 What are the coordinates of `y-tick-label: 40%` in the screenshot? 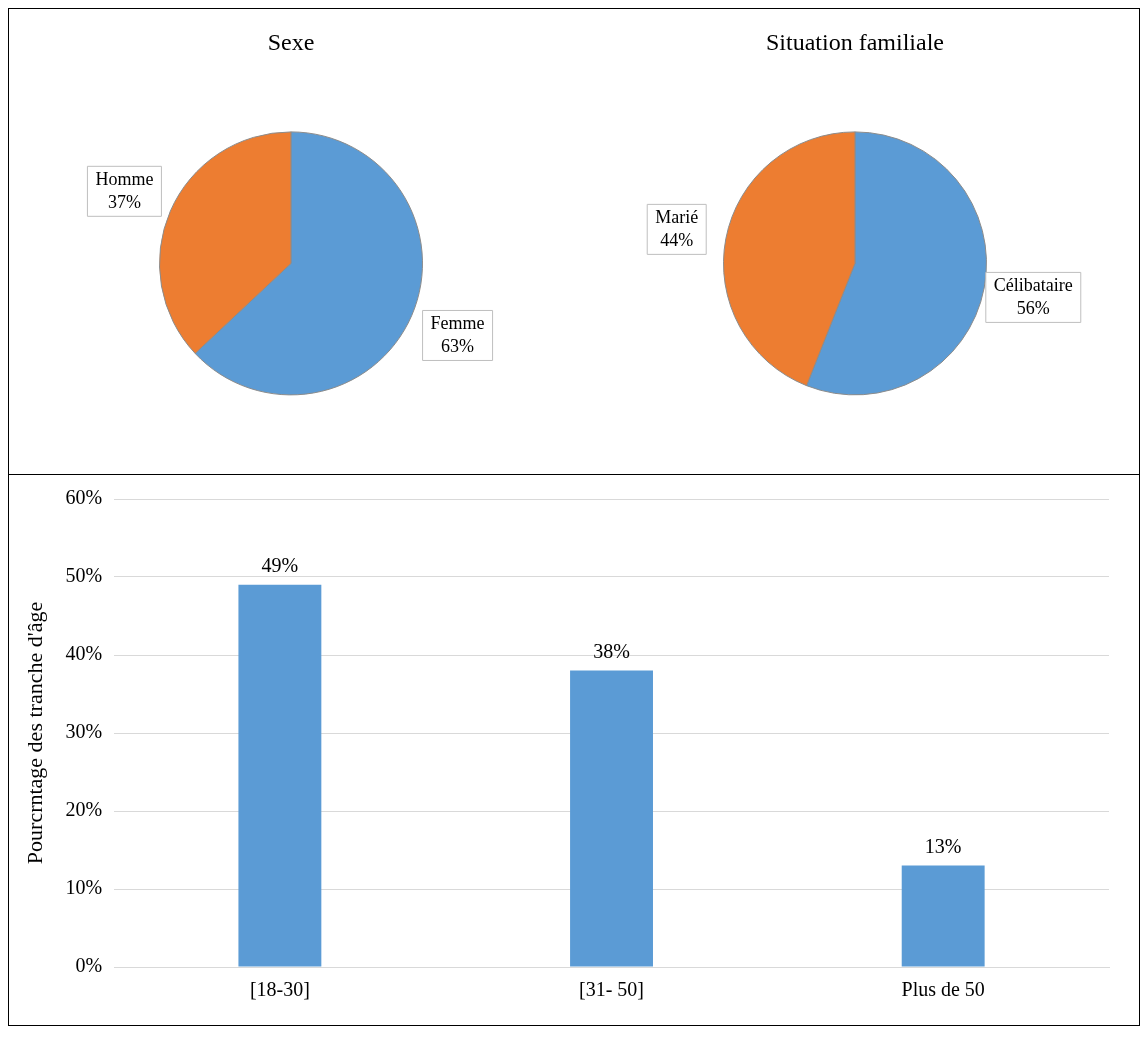 It's located at (84, 653).